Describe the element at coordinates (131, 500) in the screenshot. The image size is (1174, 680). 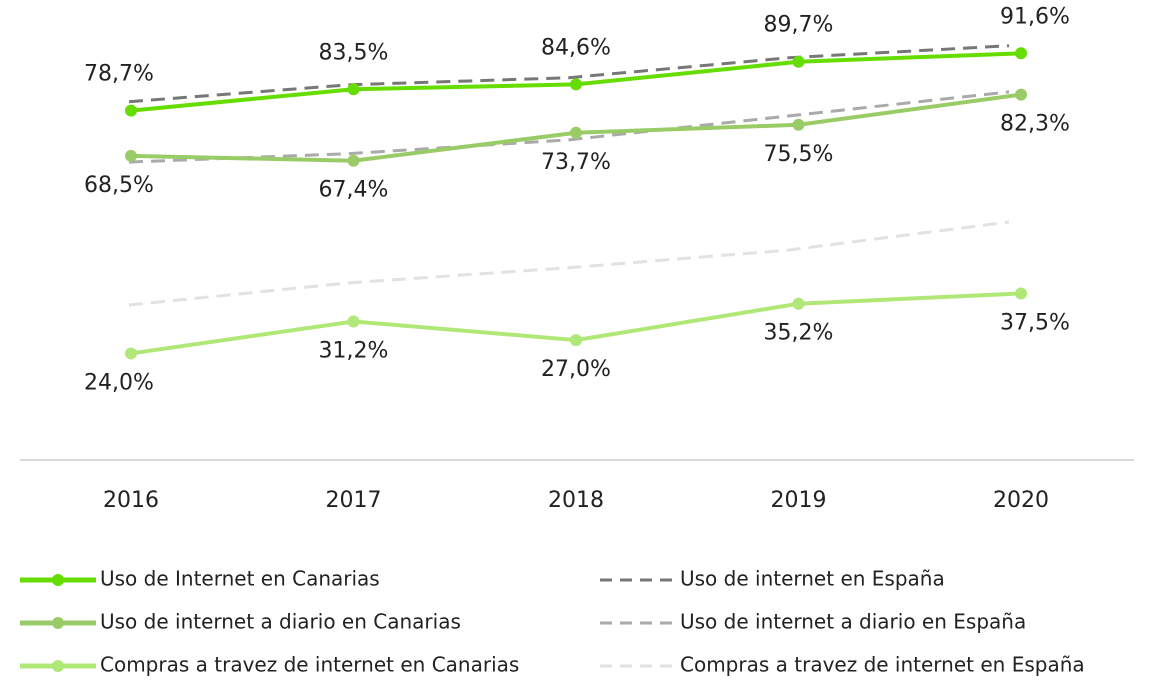
I see `x-tick-label: 2016` at that location.